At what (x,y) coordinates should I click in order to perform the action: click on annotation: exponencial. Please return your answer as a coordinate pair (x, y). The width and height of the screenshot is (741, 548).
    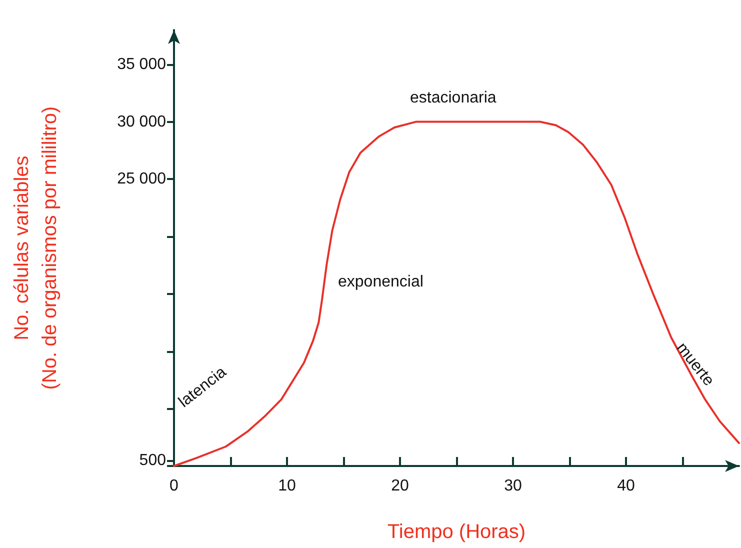
    Looking at the image, I should click on (381, 282).